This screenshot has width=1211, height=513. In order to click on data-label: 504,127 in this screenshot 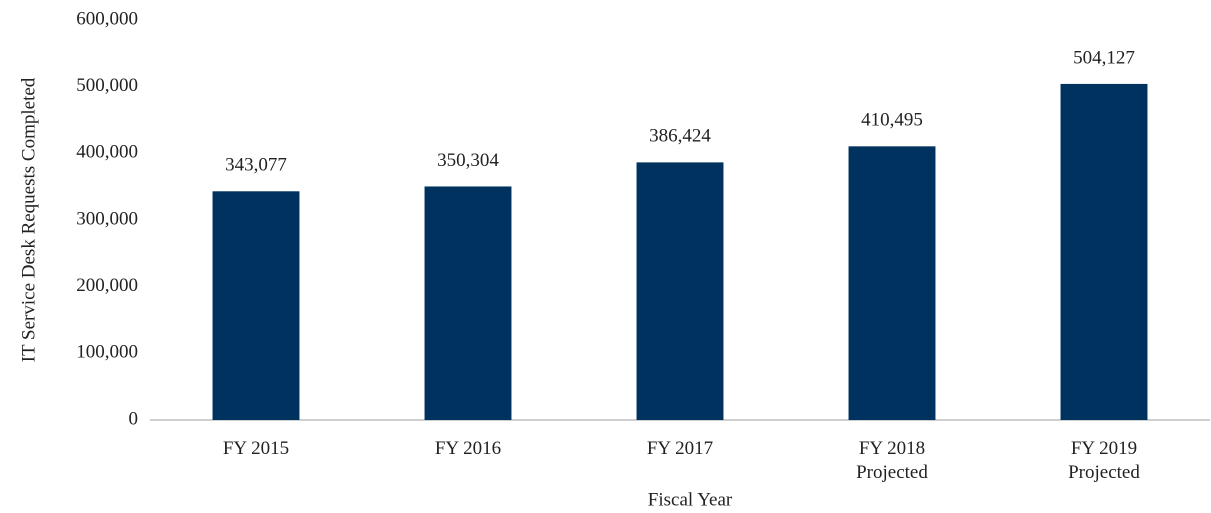, I will do `click(1104, 57)`.